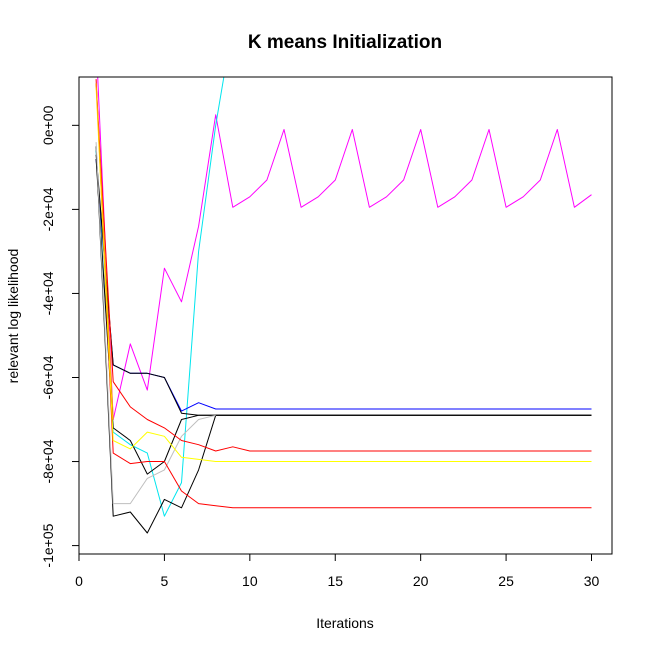  I want to click on y-tick-label: -2e+04, so click(48, 209).